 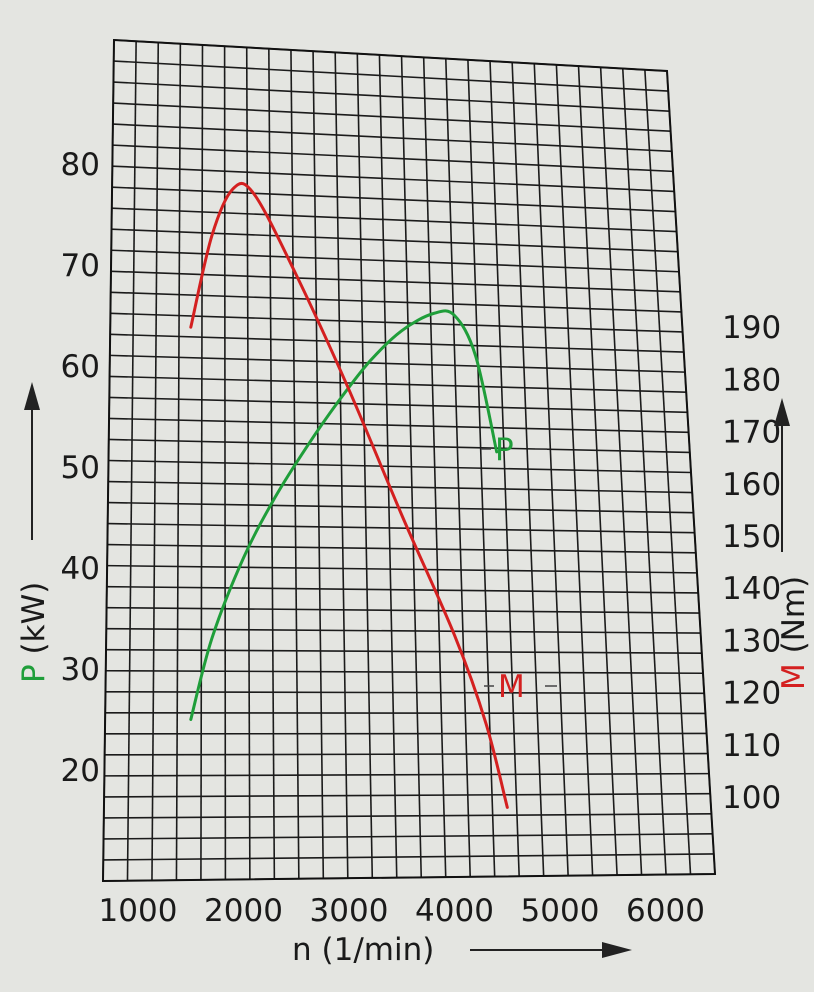 I want to click on x-tick-label: 1000, so click(x=138, y=911).